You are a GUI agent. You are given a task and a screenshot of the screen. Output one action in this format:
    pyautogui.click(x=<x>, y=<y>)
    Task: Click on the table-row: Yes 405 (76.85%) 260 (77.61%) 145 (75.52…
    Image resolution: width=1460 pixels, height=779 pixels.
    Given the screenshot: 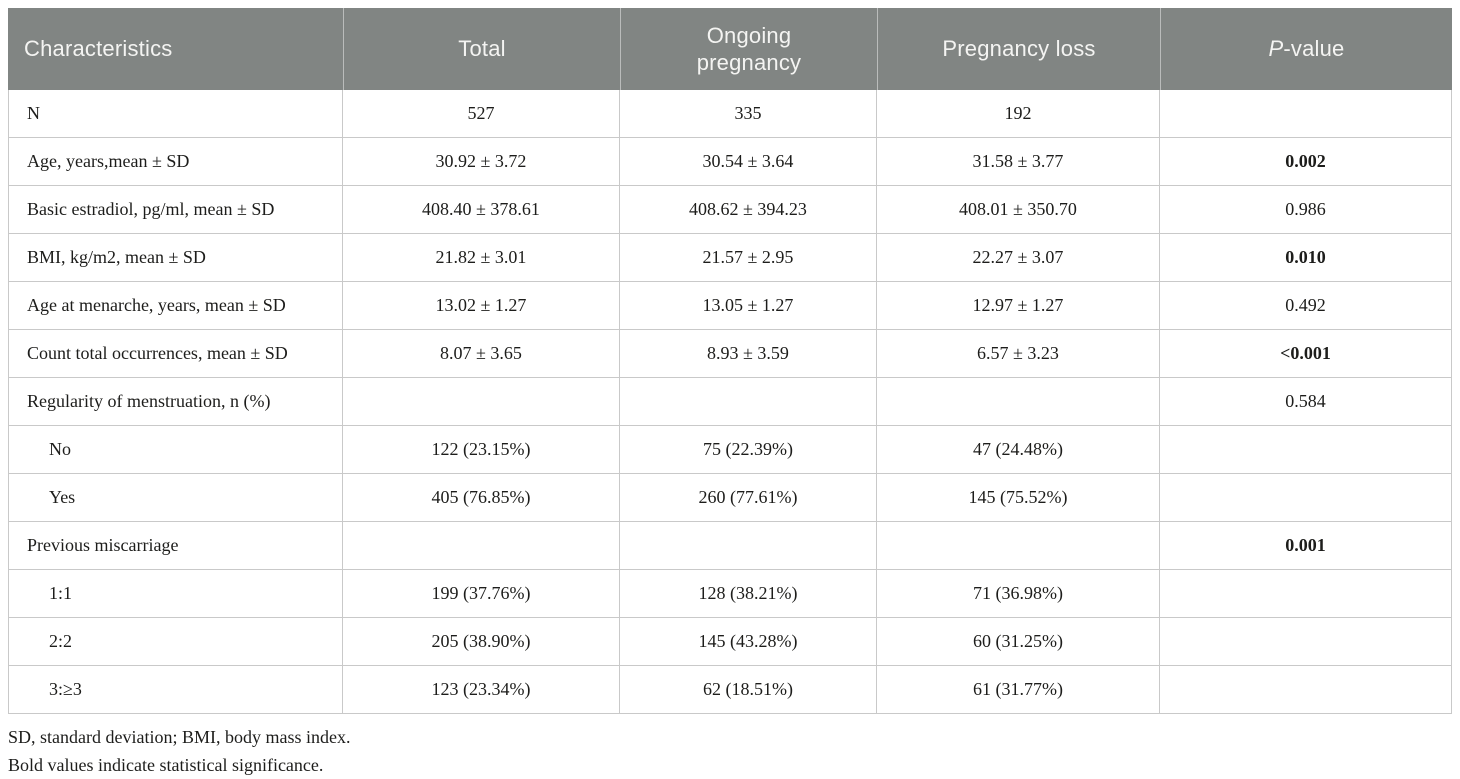 What is the action you would take?
    pyautogui.click(x=730, y=498)
    